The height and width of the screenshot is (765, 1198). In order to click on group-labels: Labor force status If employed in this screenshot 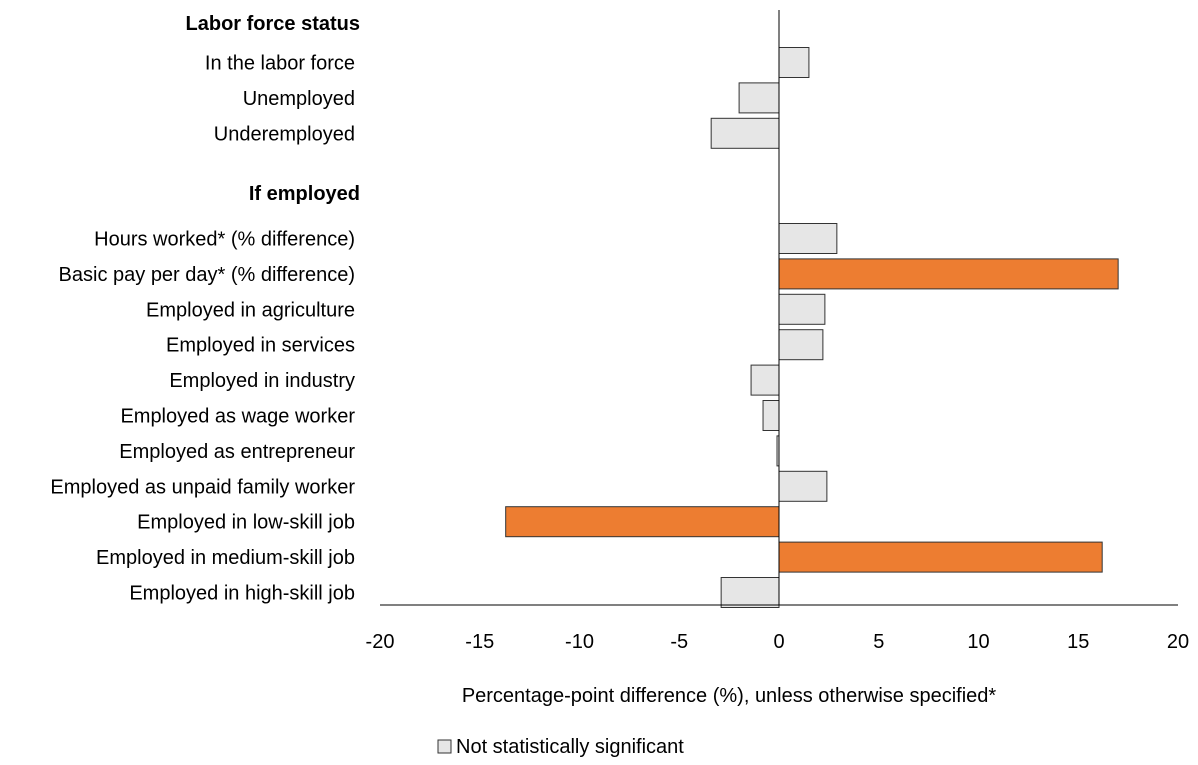, I will do `click(273, 109)`.